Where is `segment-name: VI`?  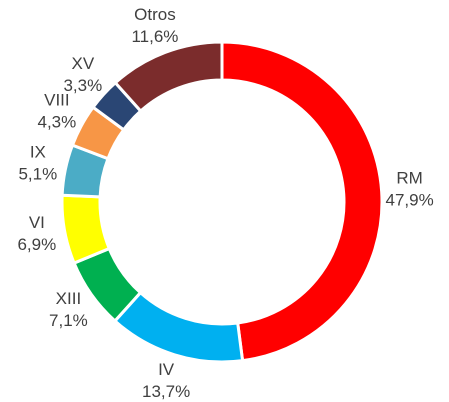
segment-name: VI is located at coordinates (37, 222).